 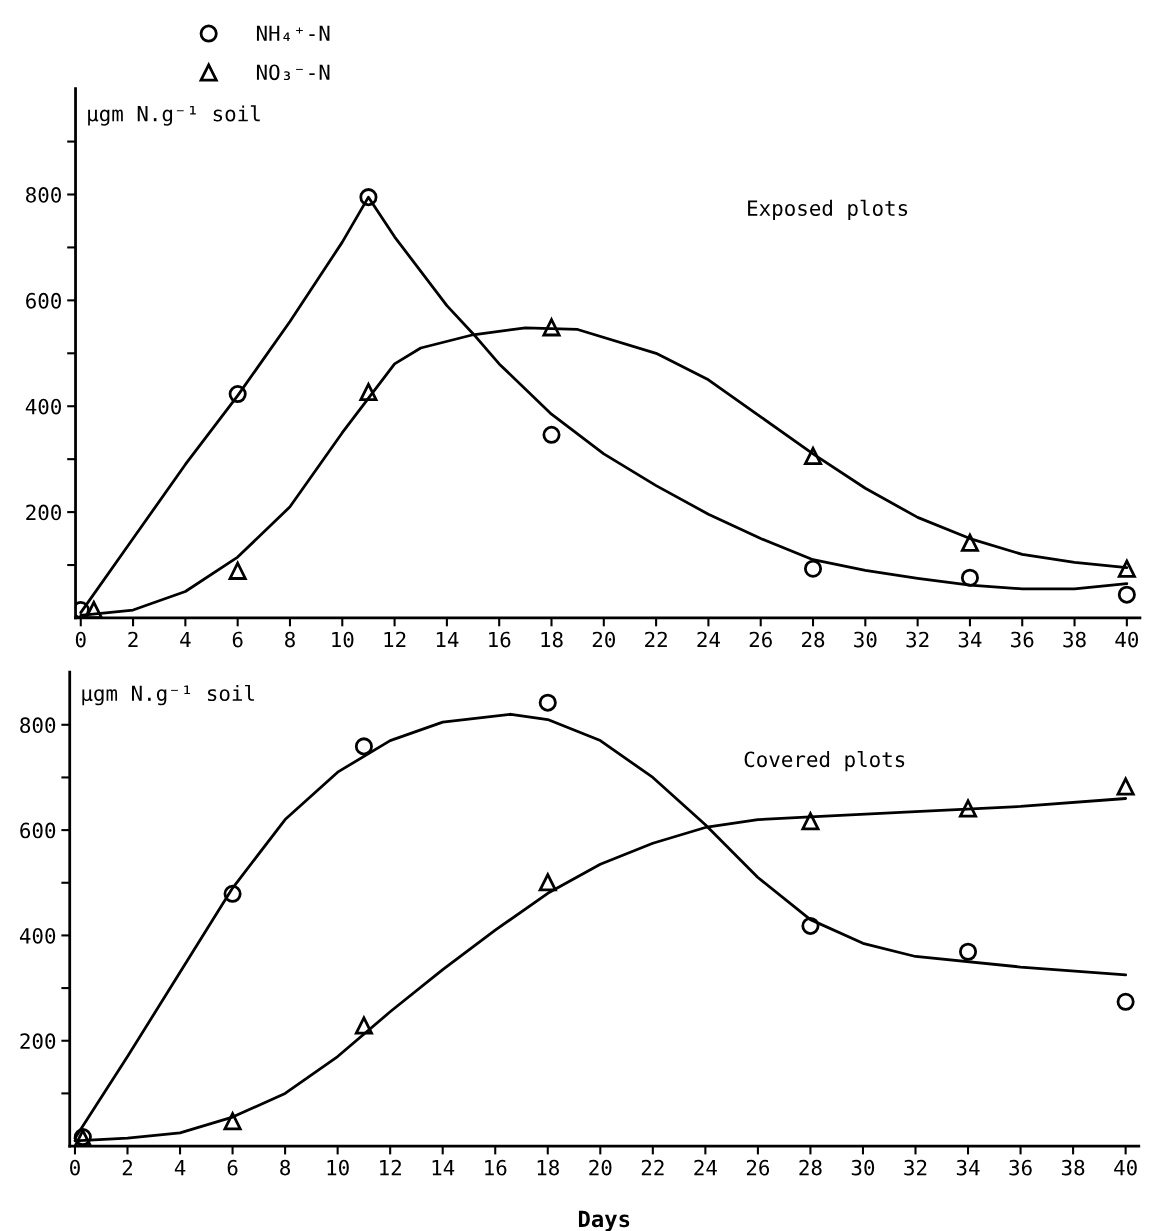 What do you see at coordinates (293, 33) in the screenshot?
I see `legend-label: NH₄⁺-N` at bounding box center [293, 33].